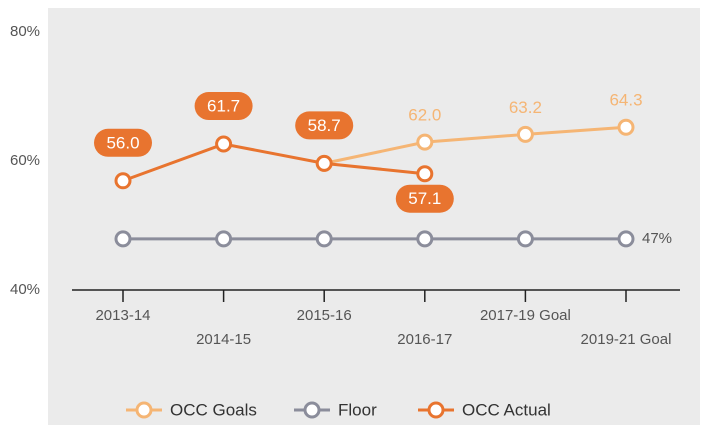 The height and width of the screenshot is (433, 706). What do you see at coordinates (625, 100) in the screenshot?
I see `value-label: 64.3` at bounding box center [625, 100].